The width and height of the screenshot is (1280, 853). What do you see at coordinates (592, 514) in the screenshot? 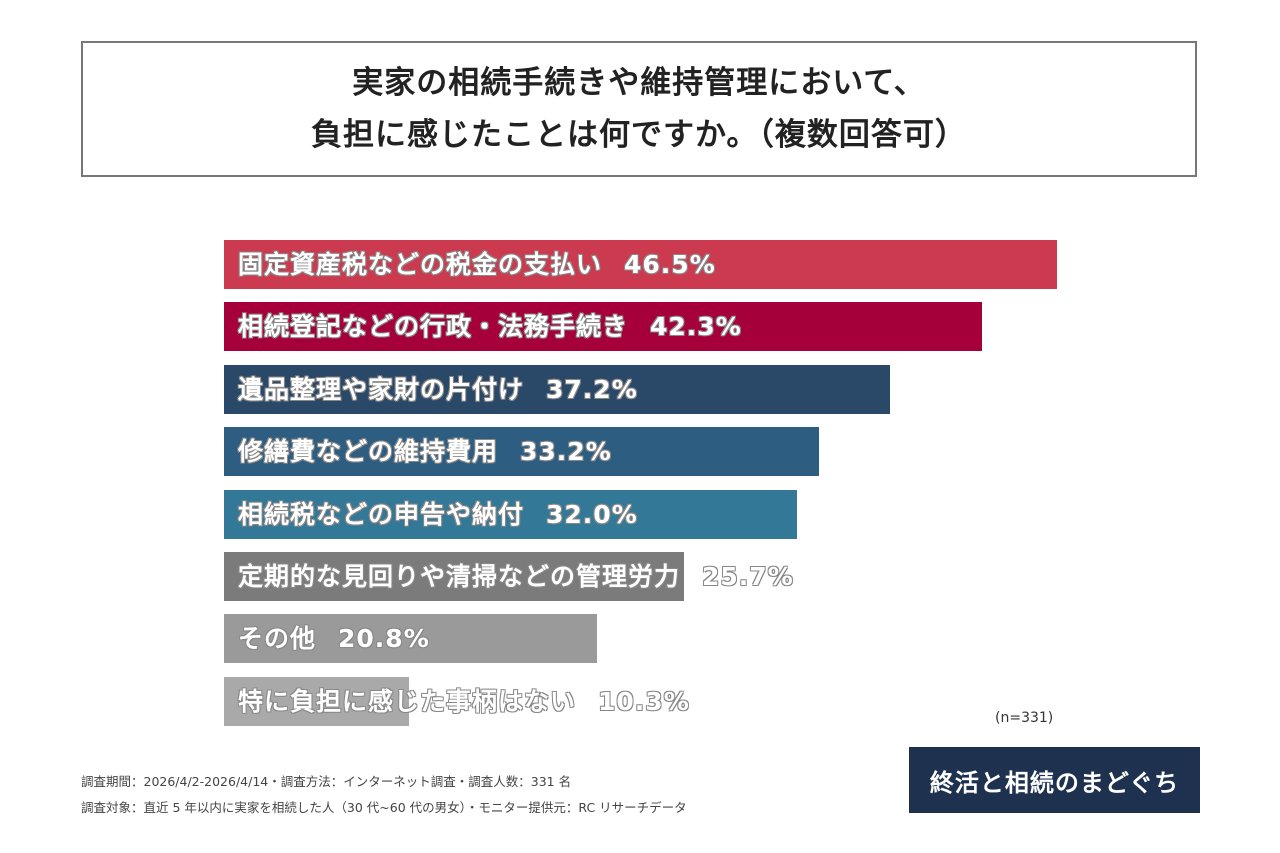
I see `value-label: 32.0%` at bounding box center [592, 514].